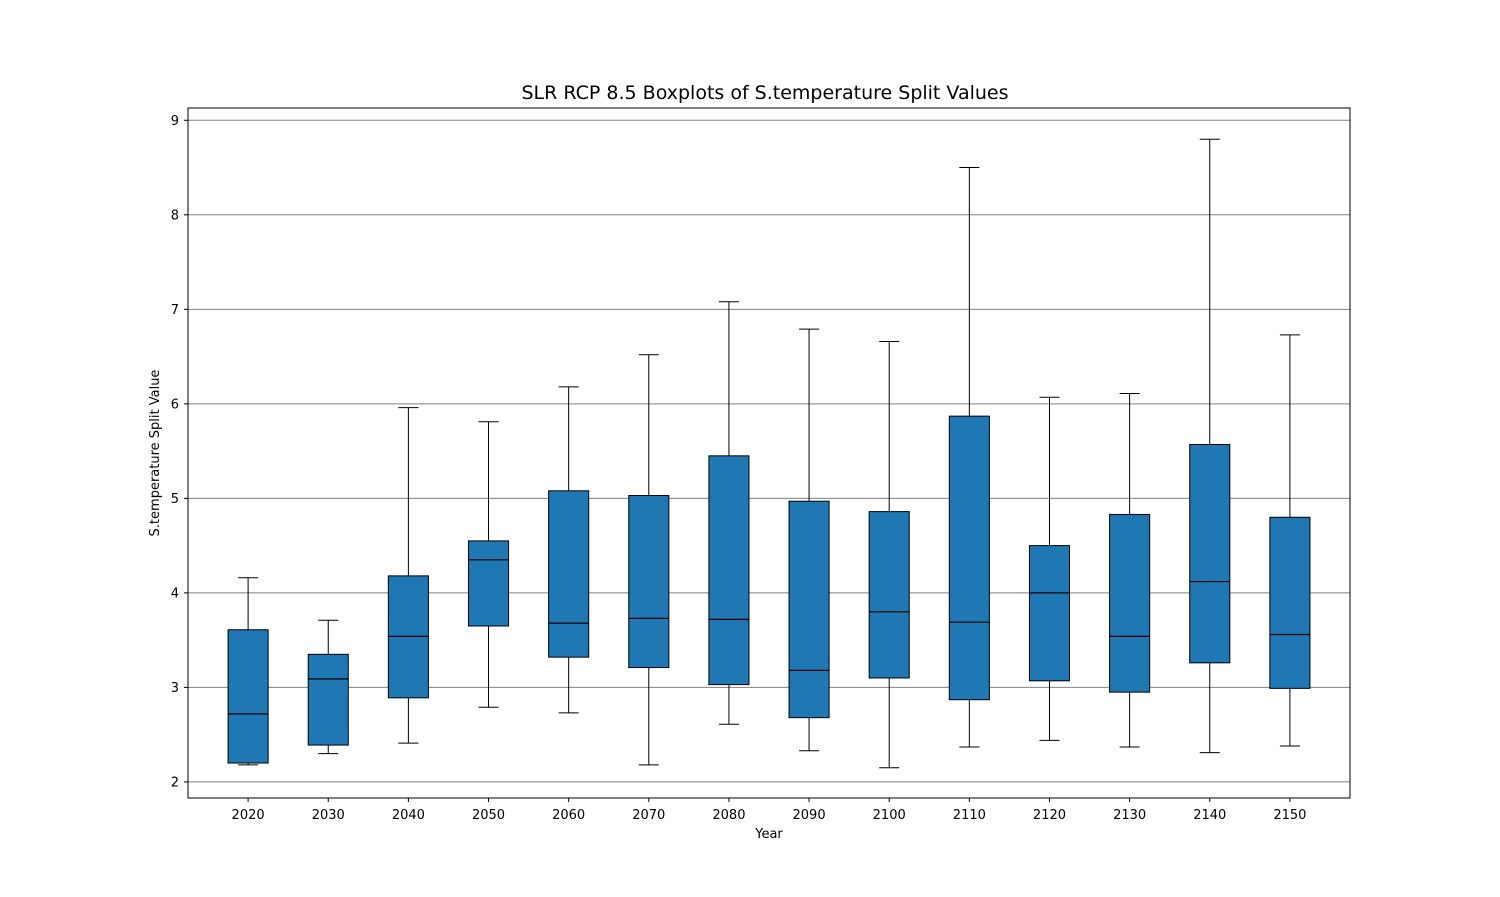 This screenshot has height=897, width=1500. I want to click on box-2060, so click(569, 550).